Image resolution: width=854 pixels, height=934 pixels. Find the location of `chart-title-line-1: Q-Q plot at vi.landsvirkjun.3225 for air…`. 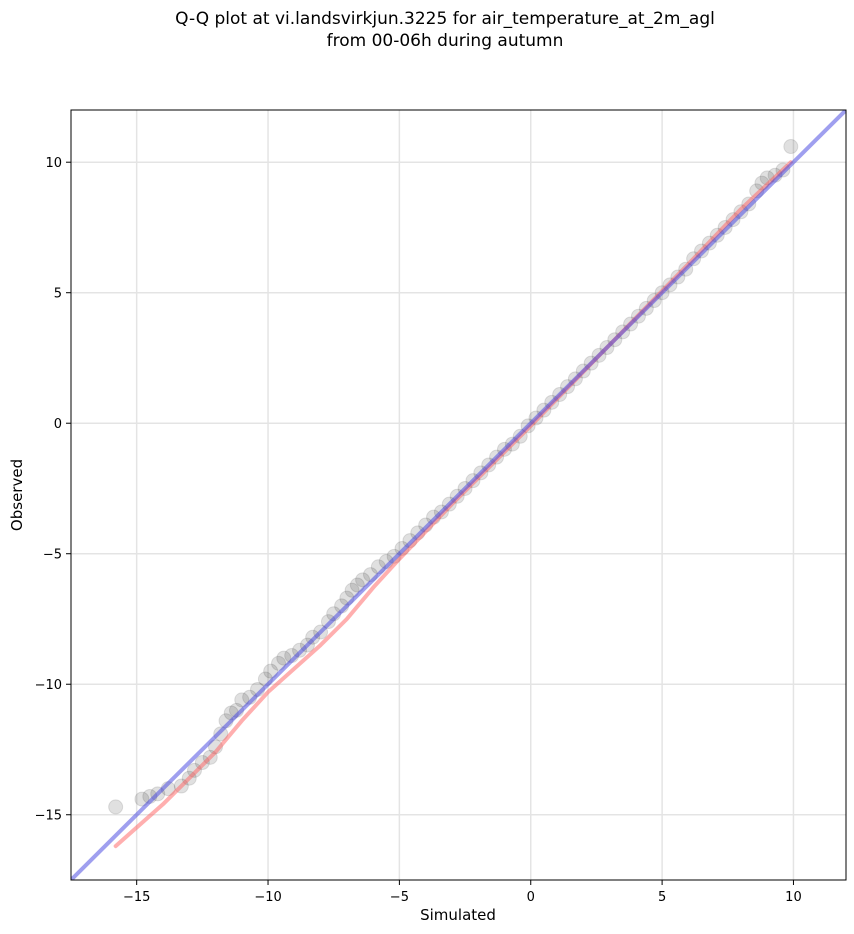

chart-title-line-1: Q-Q plot at vi.landsvirkjun.3225 for air… is located at coordinates (445, 19).